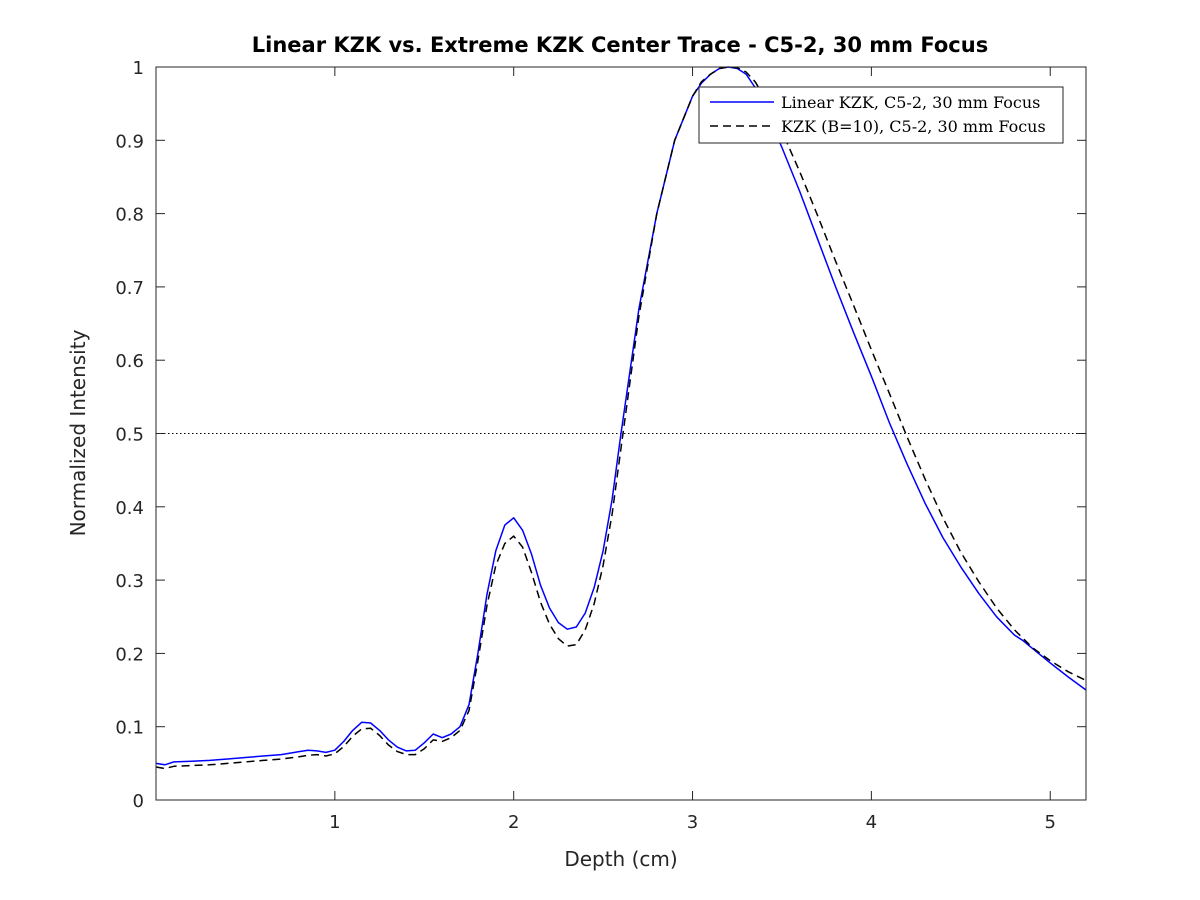 This screenshot has width=1200, height=900. Describe the element at coordinates (129, 288) in the screenshot. I see `y-tick-label: 0.7` at that location.